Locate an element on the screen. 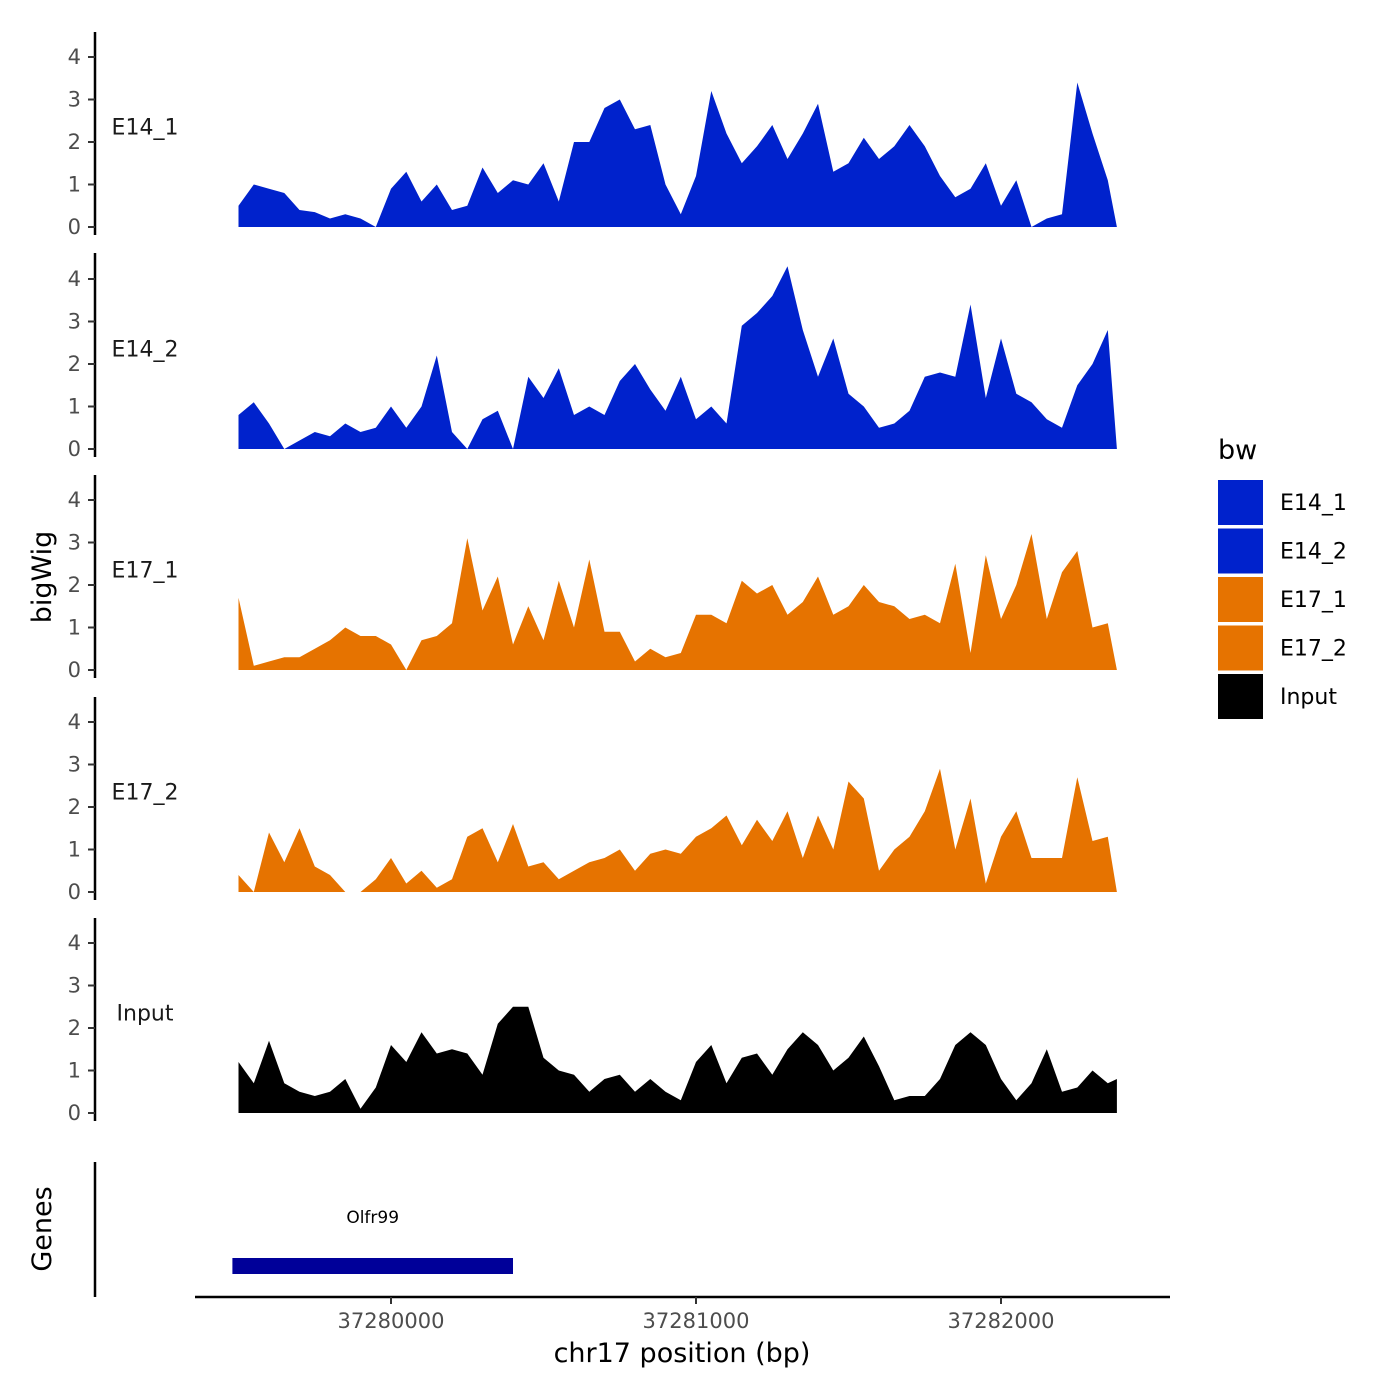  track-Input: 0 1 2 3 4 Input is located at coordinates (592, 1021).